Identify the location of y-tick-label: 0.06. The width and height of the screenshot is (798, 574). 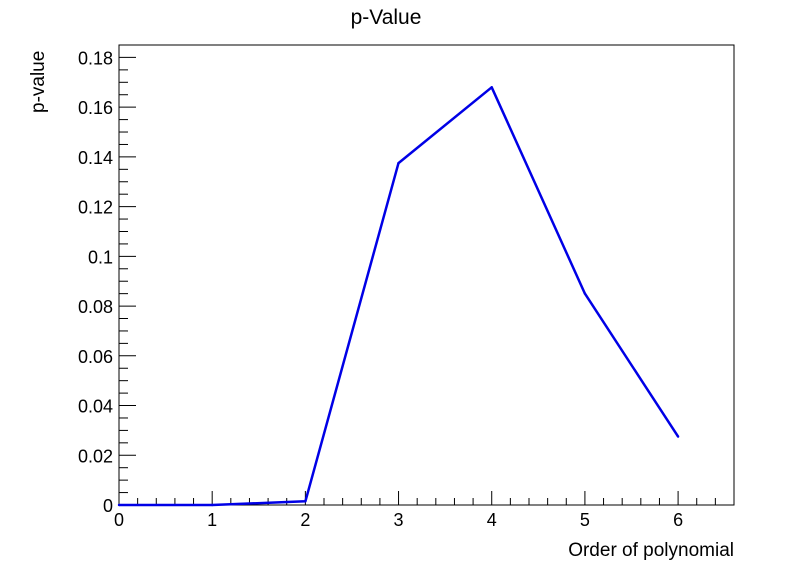
(95, 357).